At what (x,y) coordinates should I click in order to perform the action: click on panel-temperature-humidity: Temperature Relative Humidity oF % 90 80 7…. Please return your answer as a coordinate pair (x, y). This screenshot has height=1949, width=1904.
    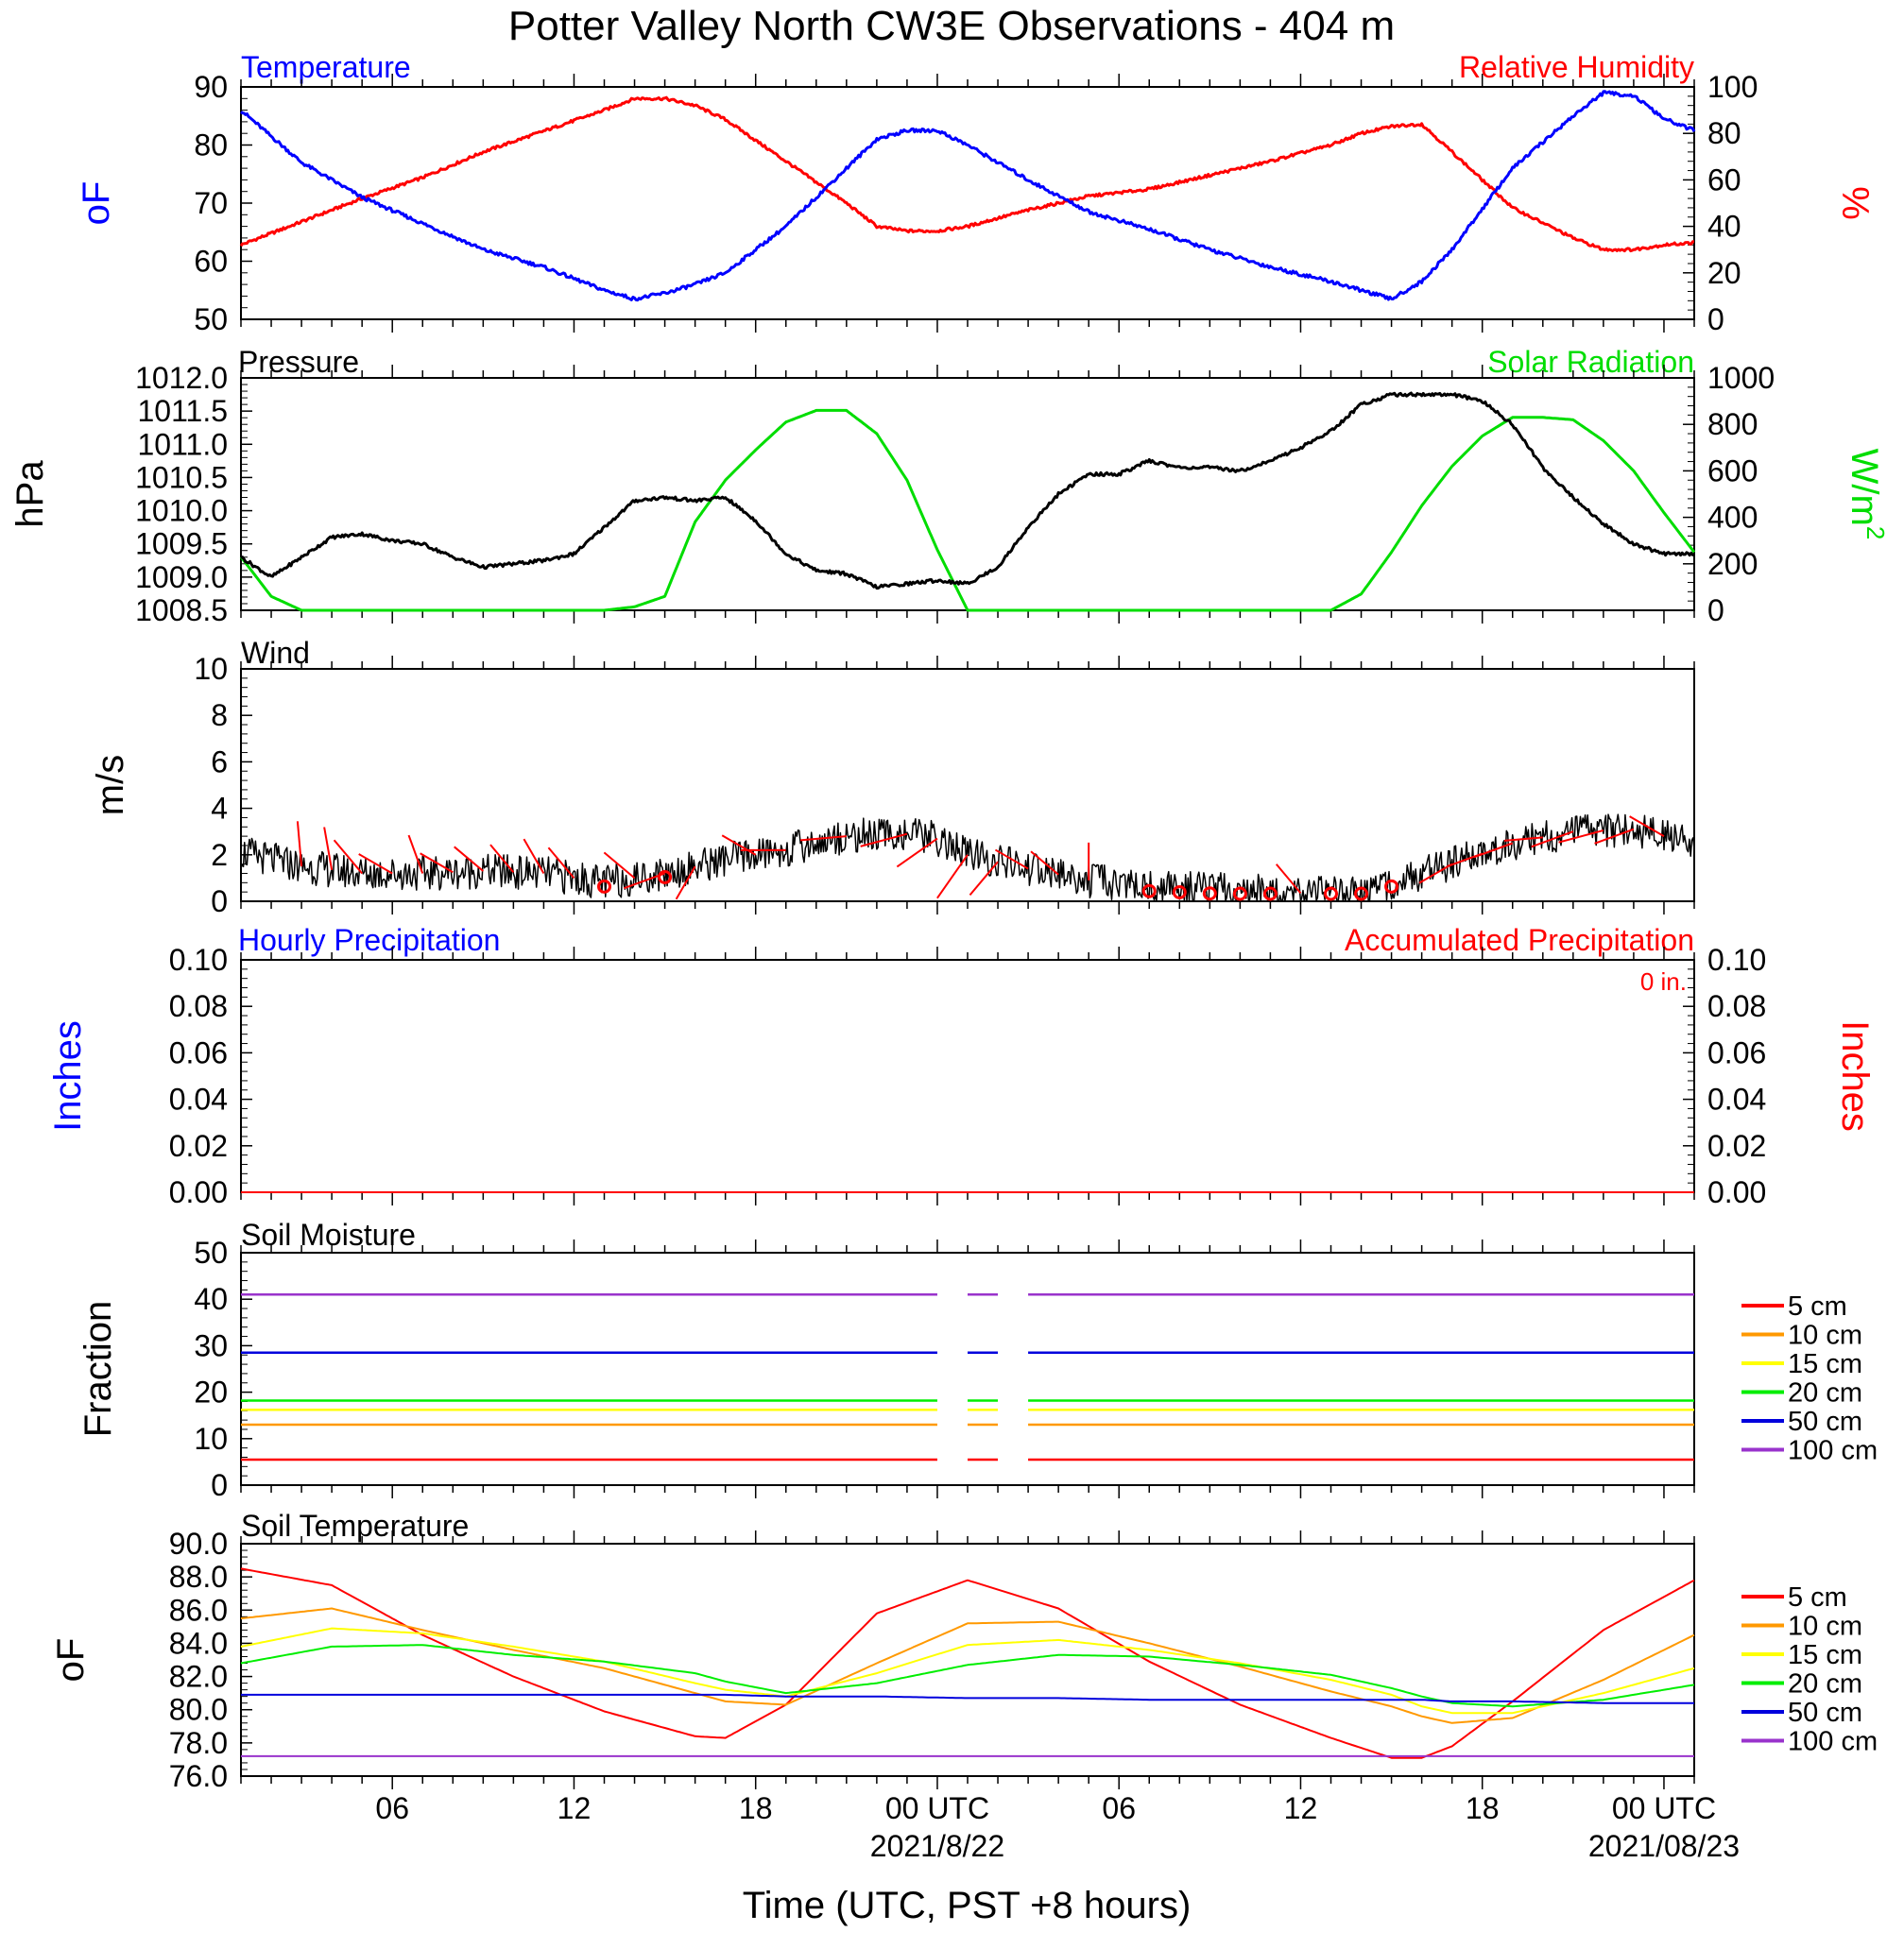
    Looking at the image, I should click on (976, 193).